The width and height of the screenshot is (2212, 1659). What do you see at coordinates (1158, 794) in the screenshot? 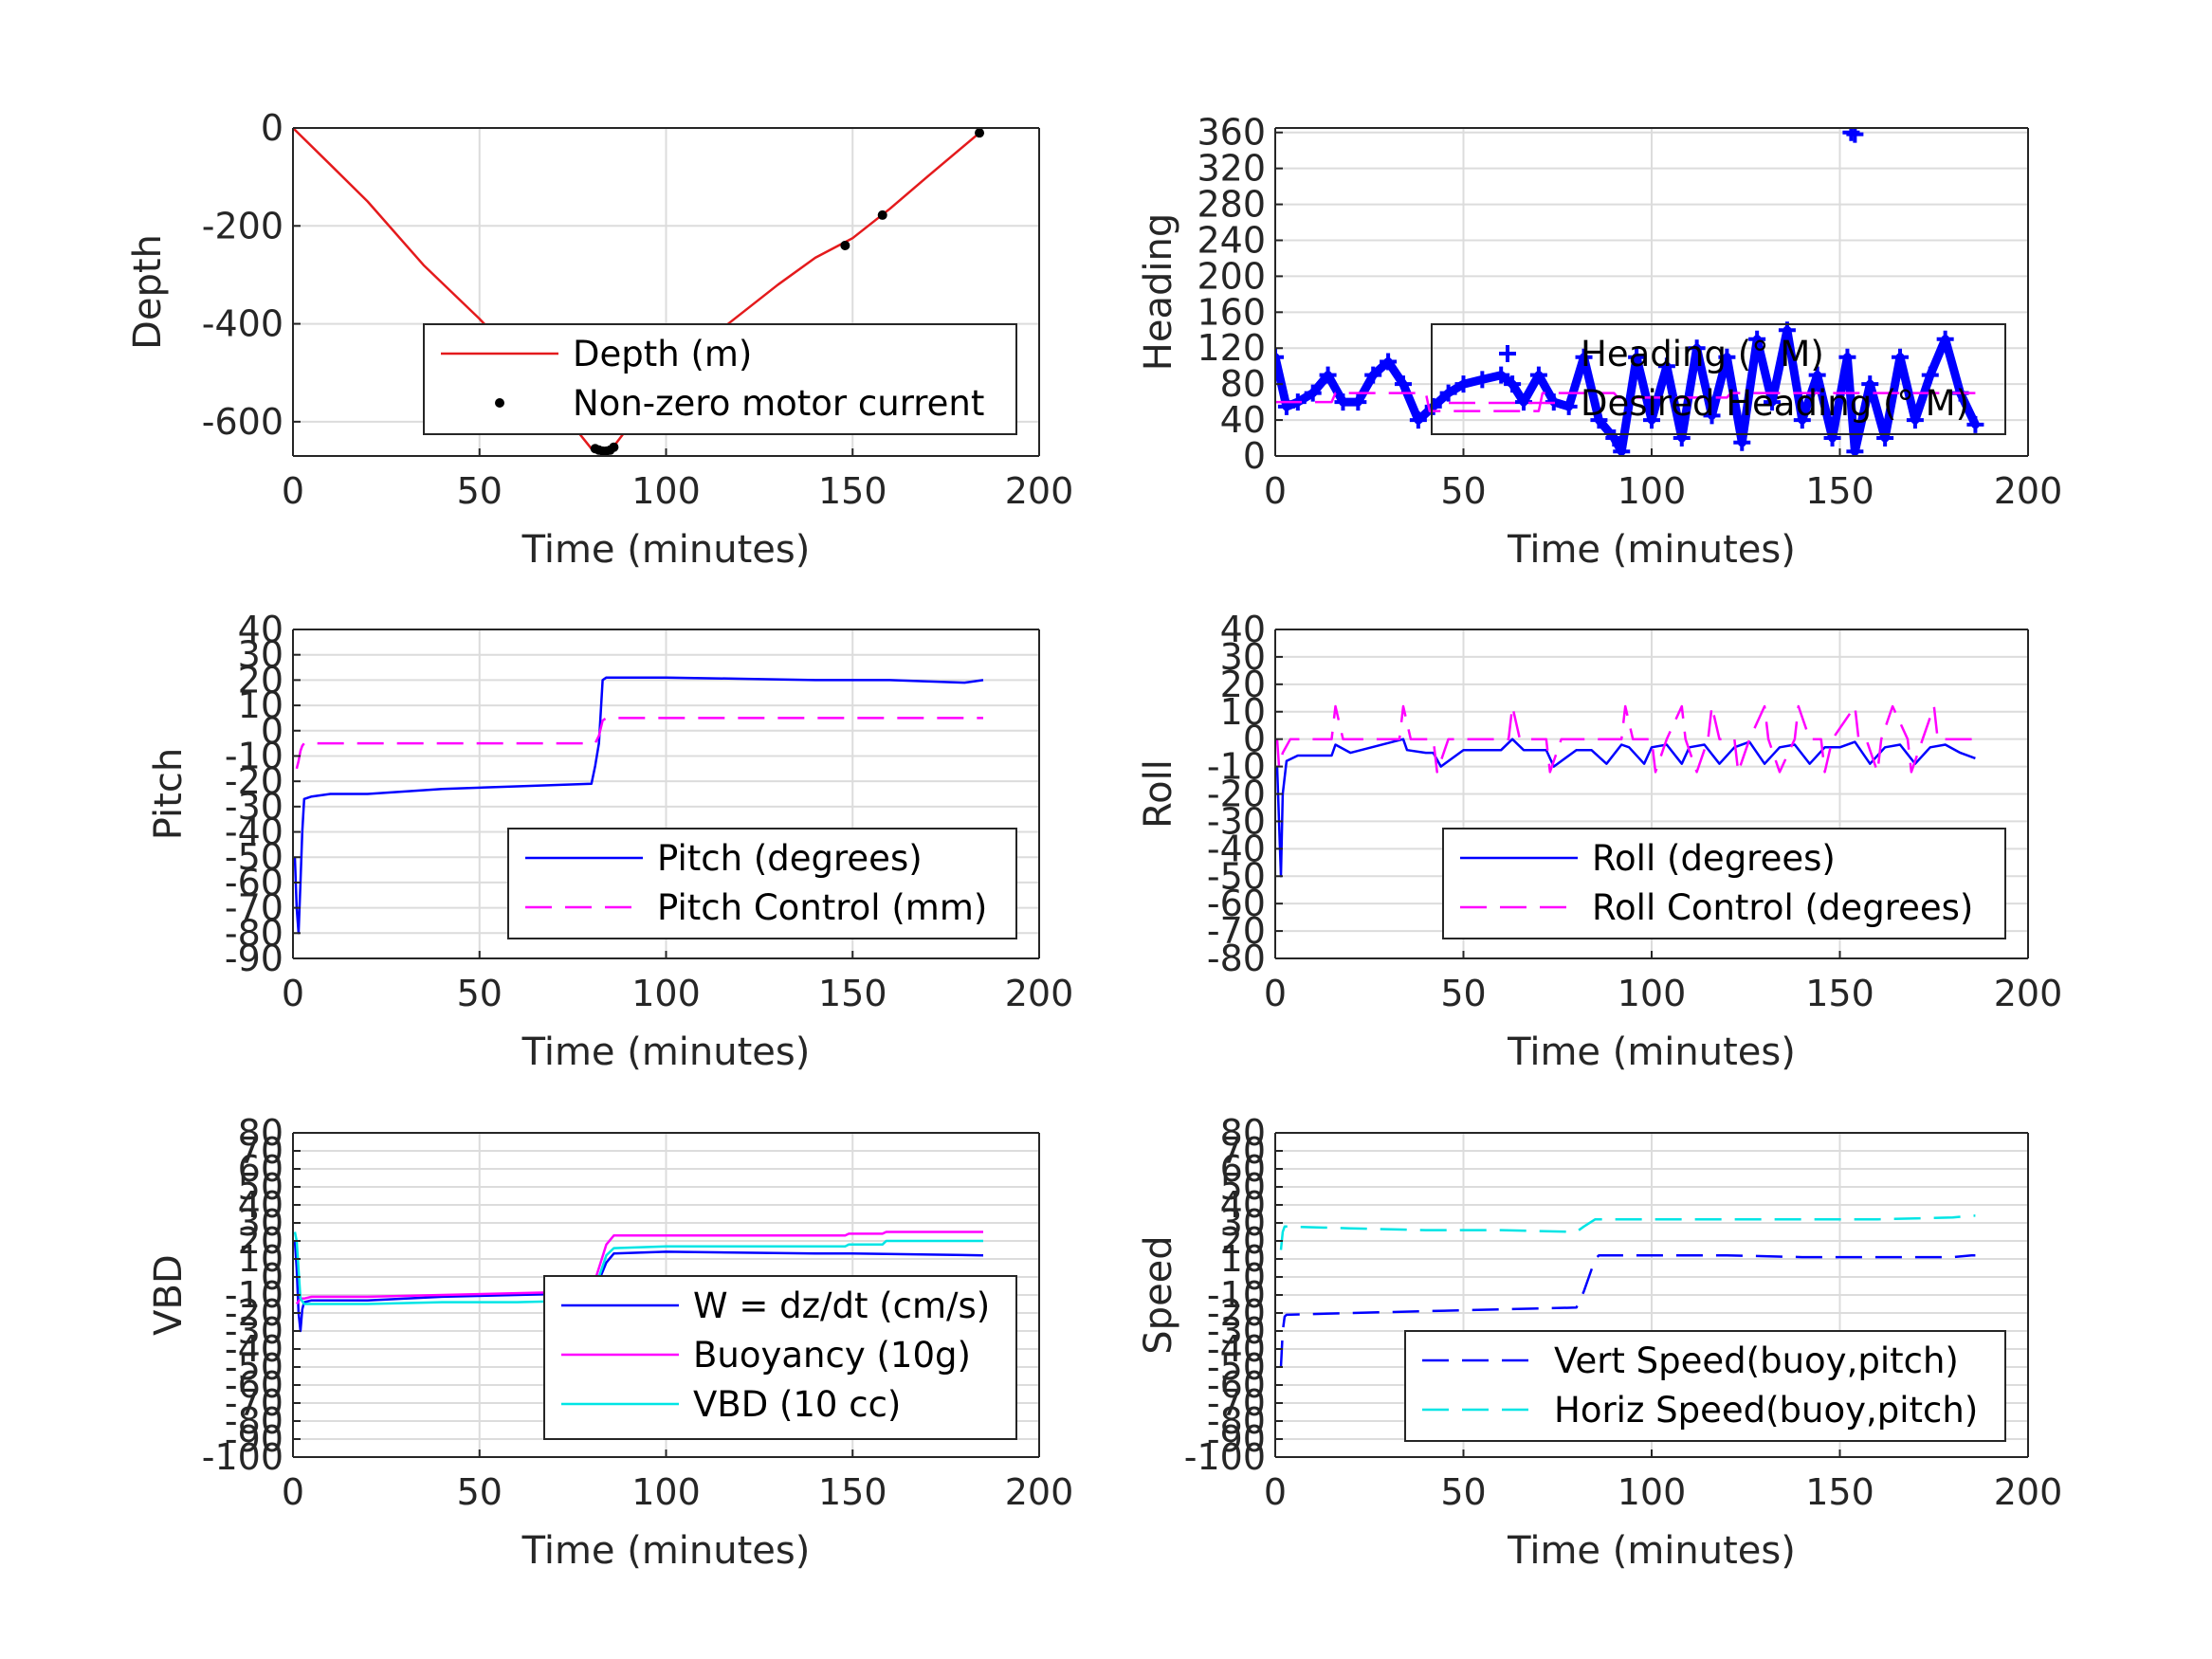
I see `y-axis-label: Roll` at bounding box center [1158, 794].